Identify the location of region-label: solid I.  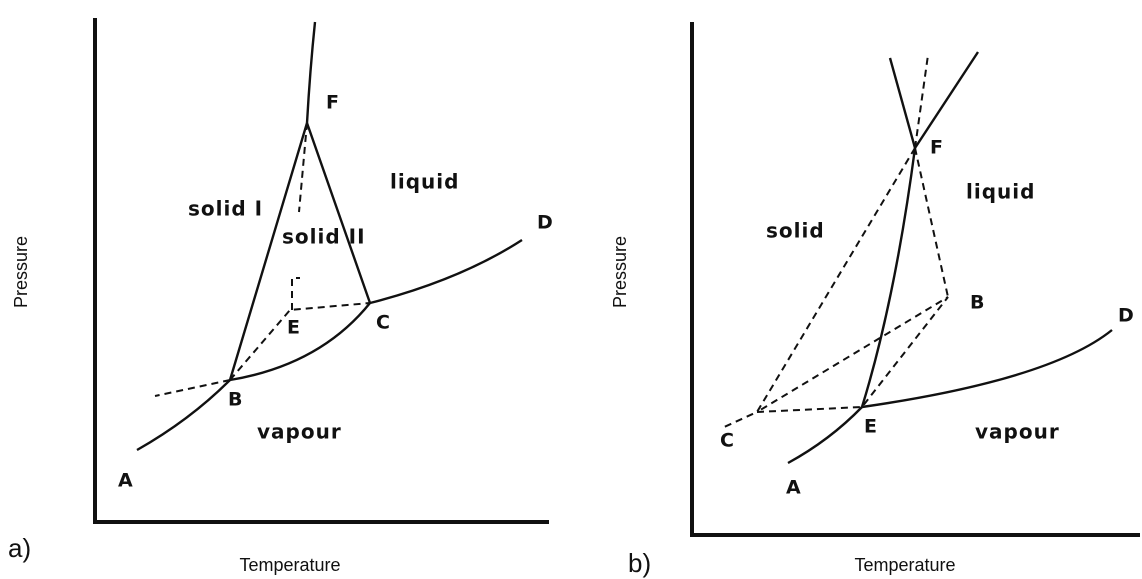
(225, 209).